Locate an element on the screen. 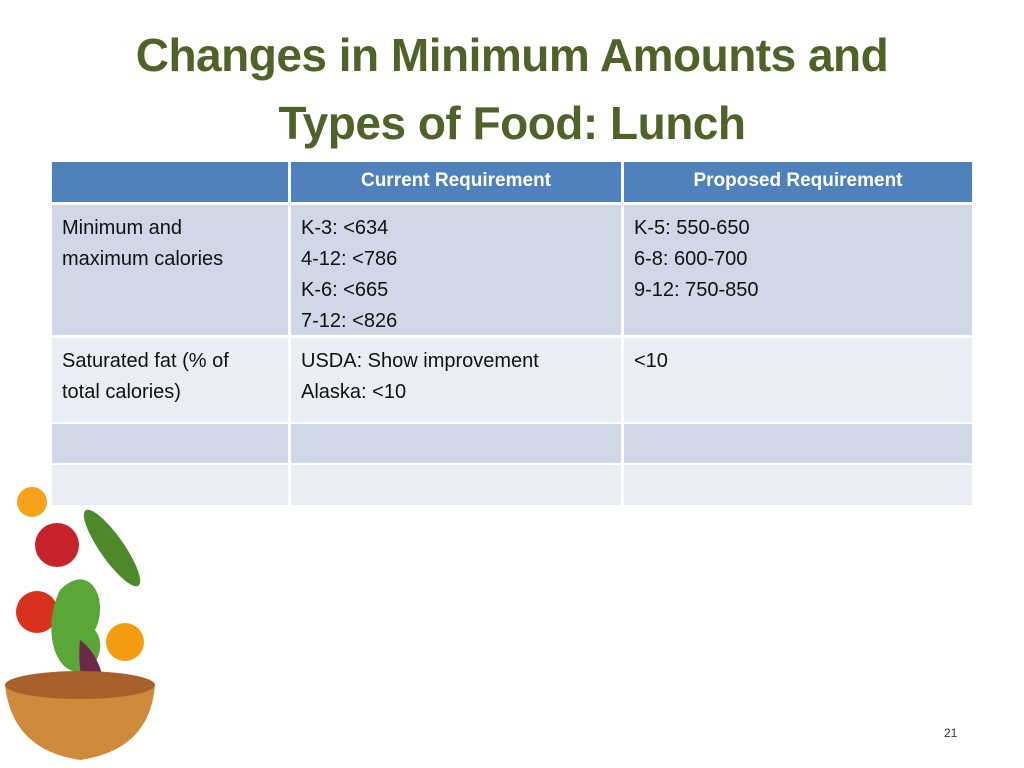 The image size is (1024, 768). table-cell: K-5: 550-650 6-8: 600-700 9-12: 750-850 is located at coordinates (798, 270).